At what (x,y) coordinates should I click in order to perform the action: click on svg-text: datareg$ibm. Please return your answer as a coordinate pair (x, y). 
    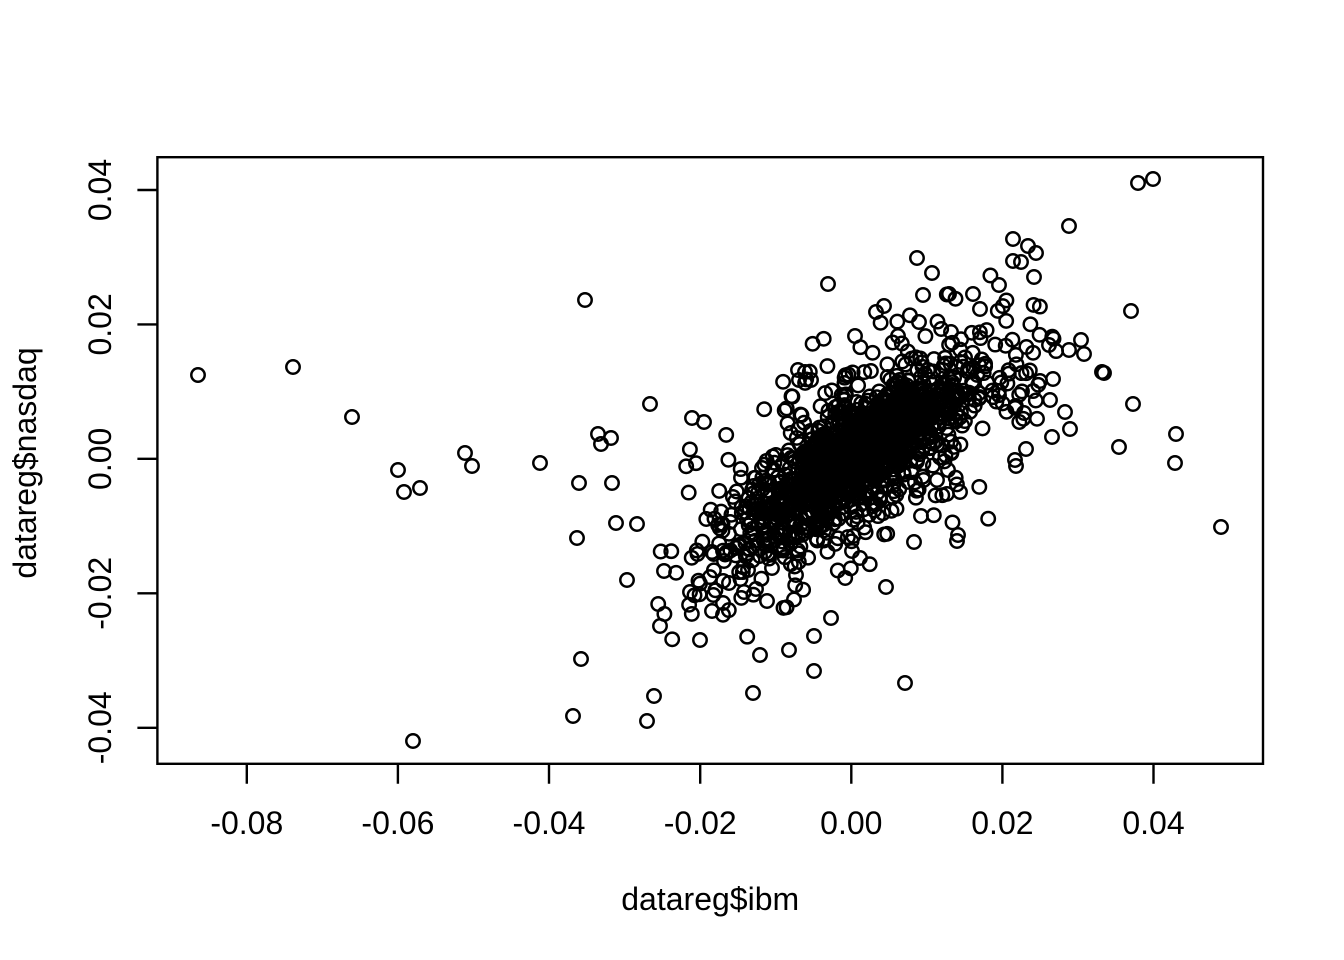
    Looking at the image, I should click on (710, 899).